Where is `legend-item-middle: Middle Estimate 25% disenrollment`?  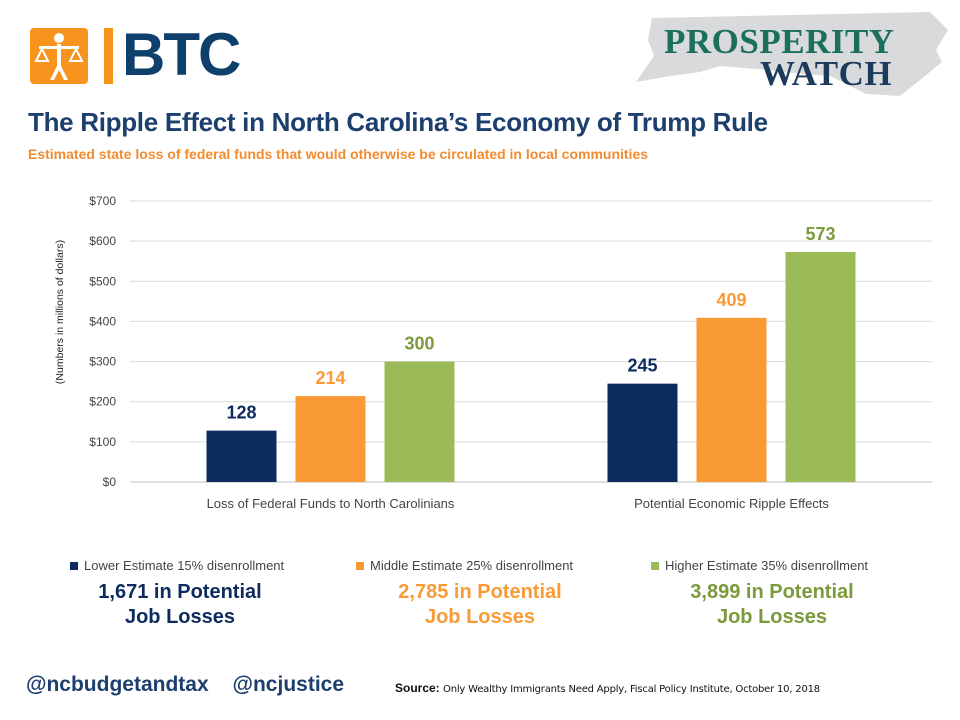 legend-item-middle: Middle Estimate 25% disenrollment is located at coordinates (464, 565).